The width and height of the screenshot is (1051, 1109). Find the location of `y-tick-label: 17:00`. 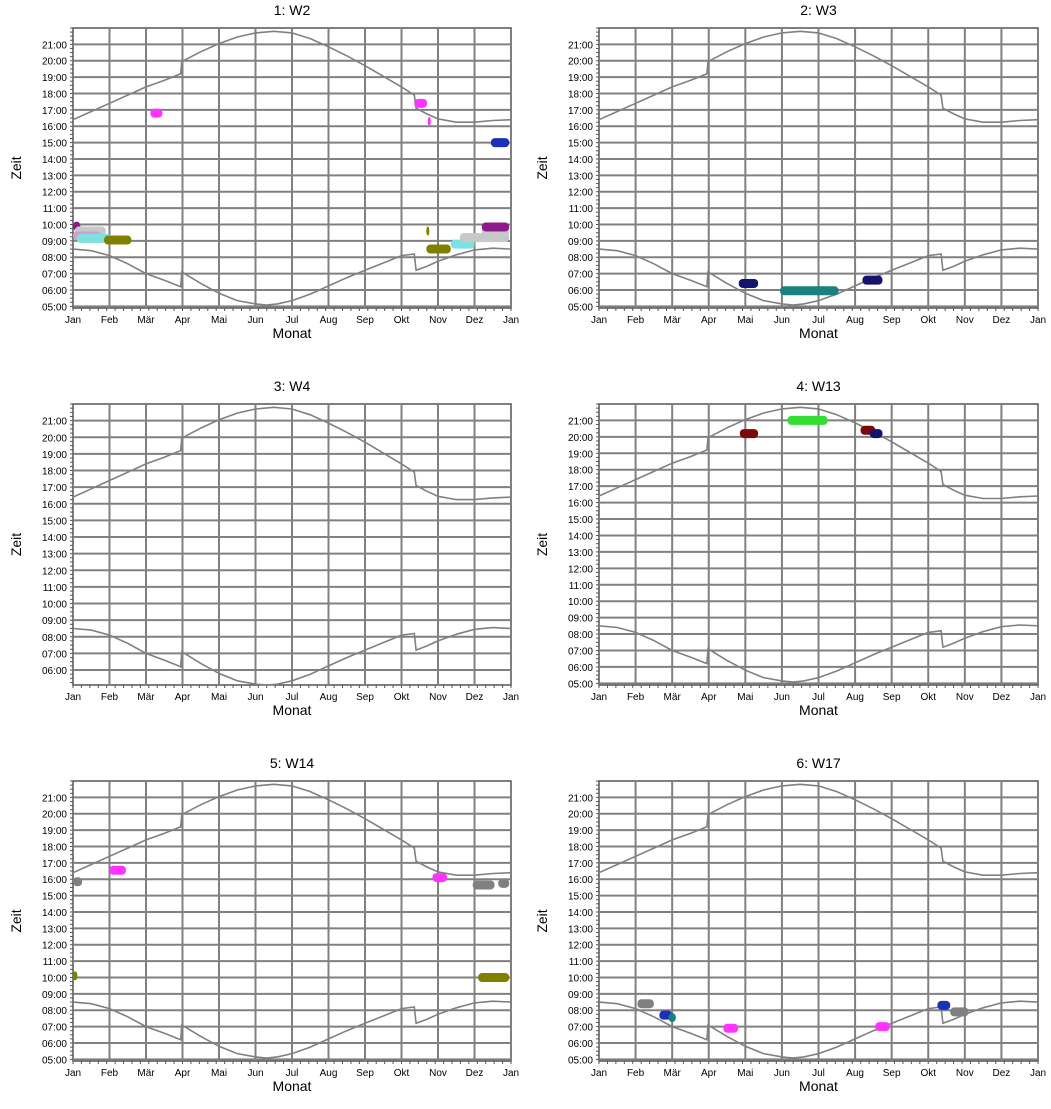

y-tick-label: 17:00 is located at coordinates (54, 864).